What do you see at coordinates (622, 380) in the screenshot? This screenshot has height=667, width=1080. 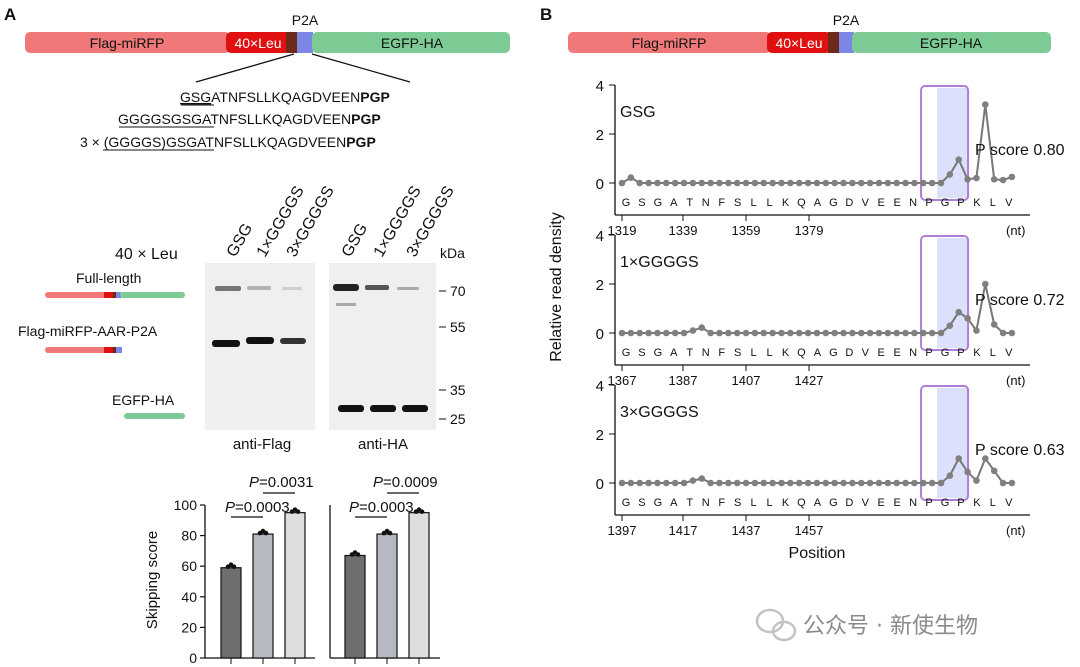 I see `b-x-tick-label: 1367` at bounding box center [622, 380].